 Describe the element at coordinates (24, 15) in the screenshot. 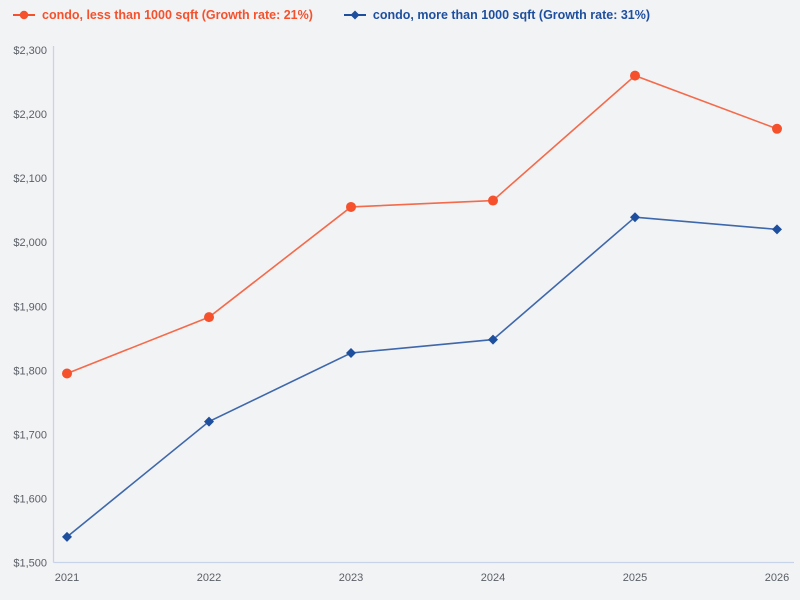

I see `legend-line-circle-icon` at that location.